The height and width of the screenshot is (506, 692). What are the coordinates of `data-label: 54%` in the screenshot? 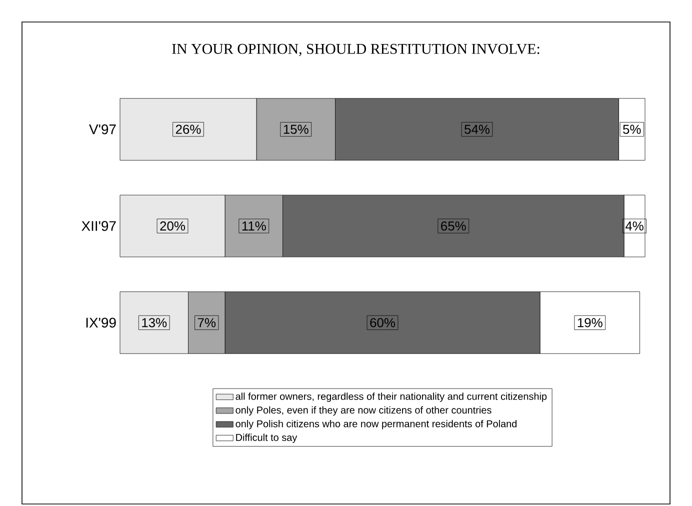 It's located at (477, 129).